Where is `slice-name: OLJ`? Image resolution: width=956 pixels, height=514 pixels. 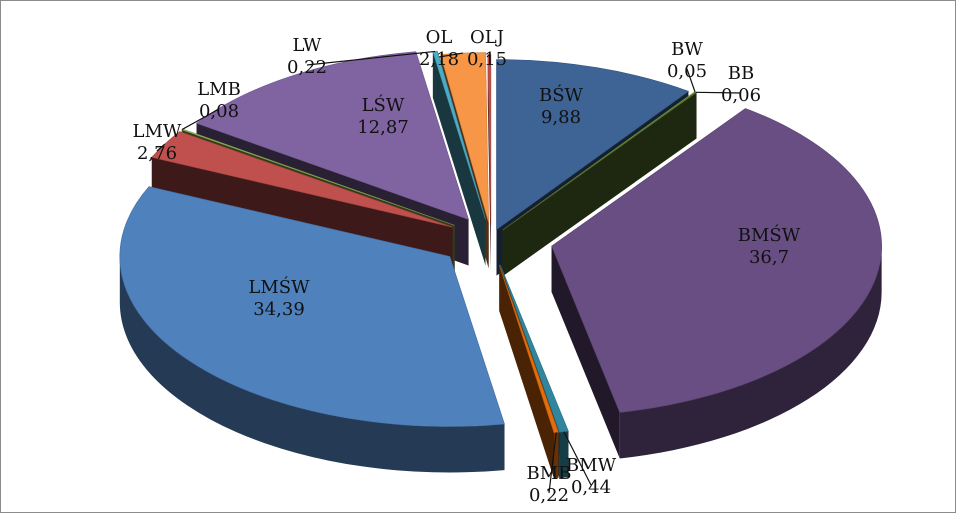 slice-name: OLJ is located at coordinates (487, 37).